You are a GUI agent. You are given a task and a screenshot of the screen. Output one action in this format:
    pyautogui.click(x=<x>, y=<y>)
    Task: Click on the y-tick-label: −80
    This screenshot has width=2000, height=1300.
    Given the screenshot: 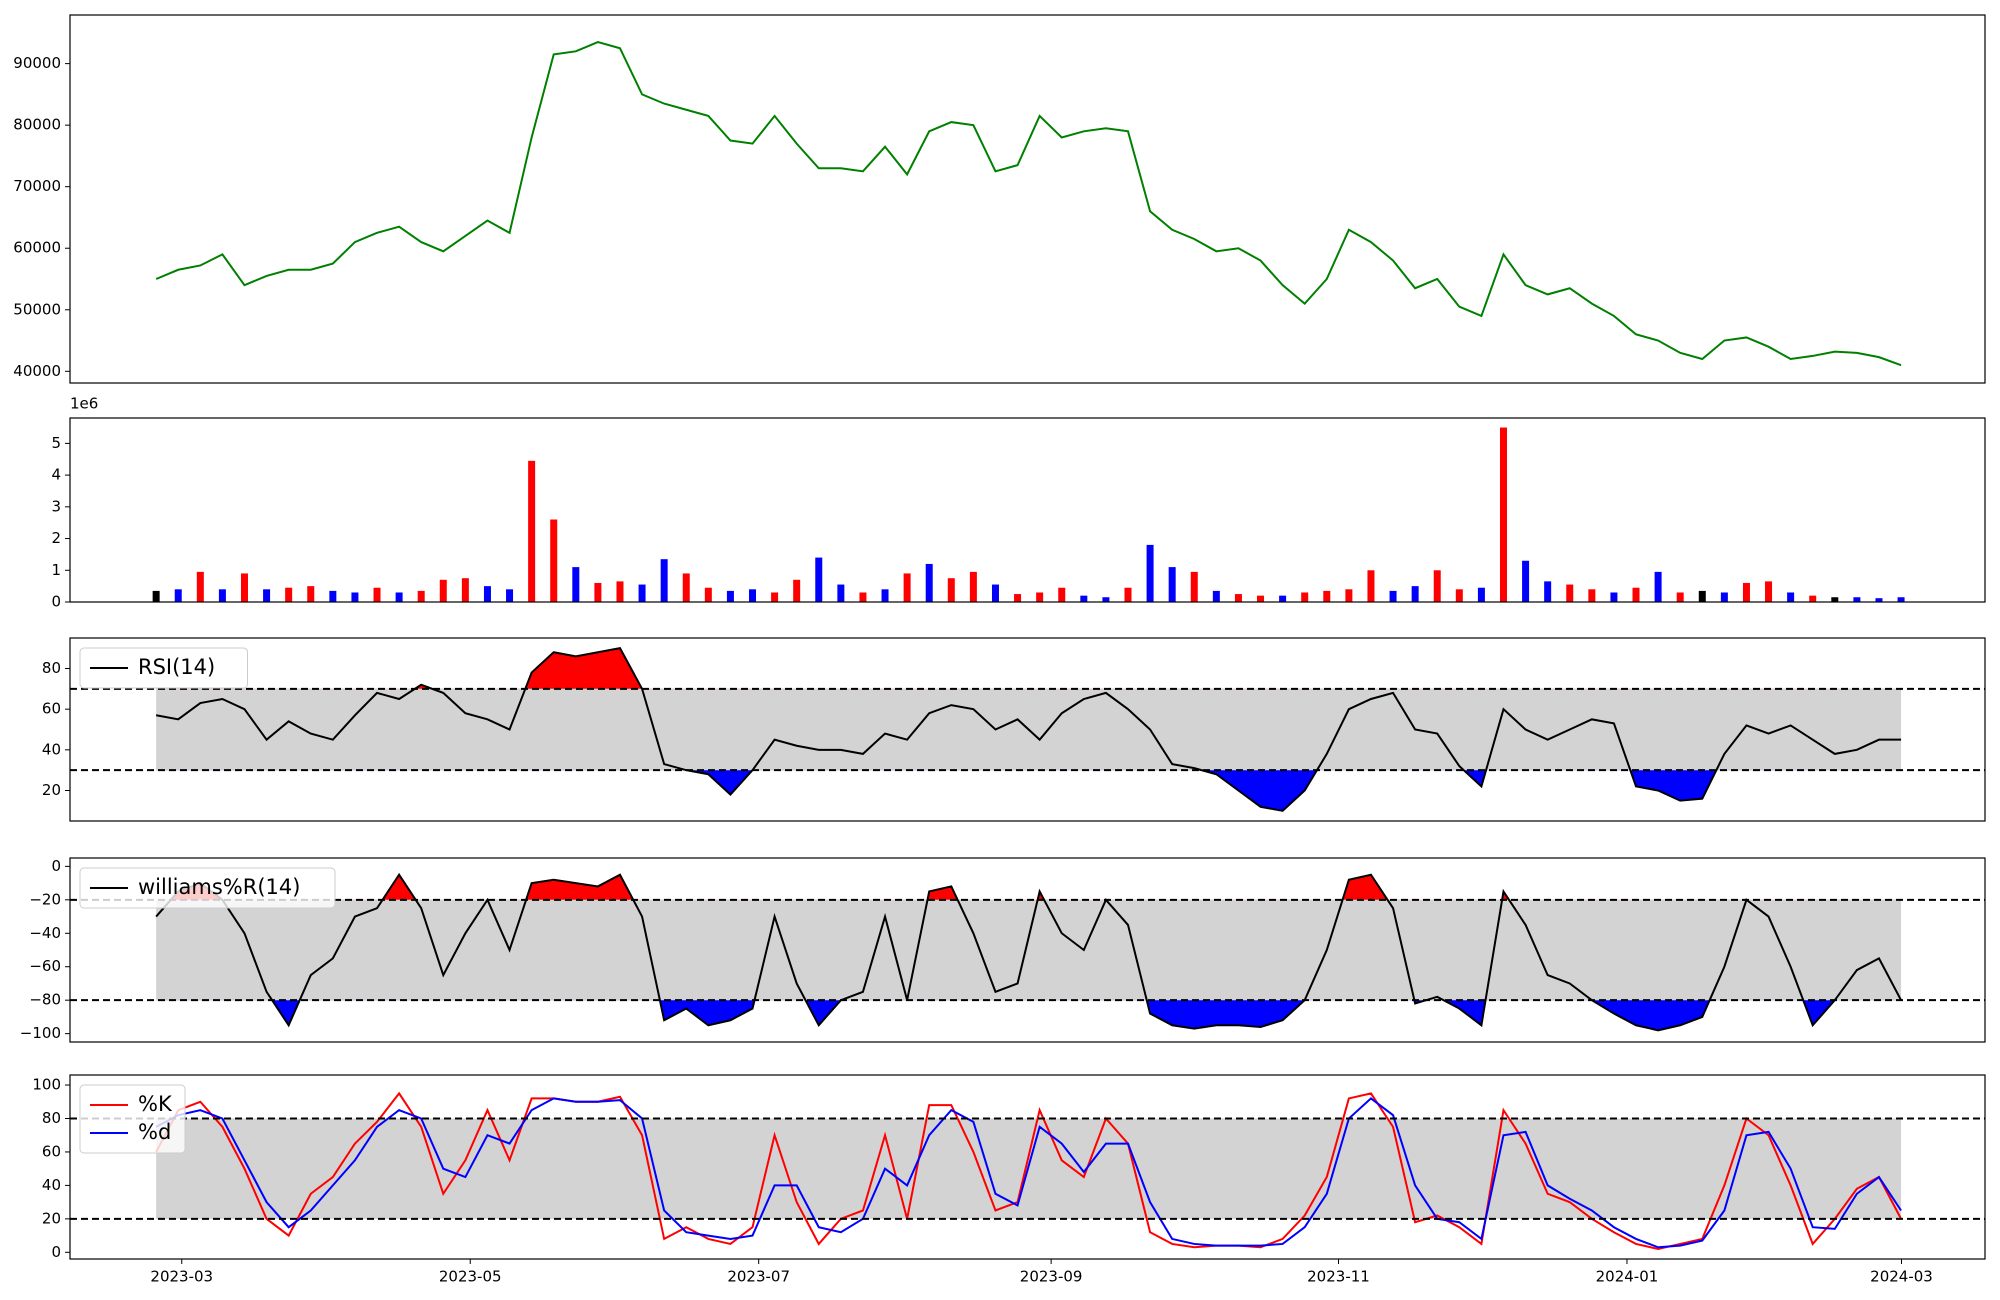 What is the action you would take?
    pyautogui.click(x=45, y=1000)
    